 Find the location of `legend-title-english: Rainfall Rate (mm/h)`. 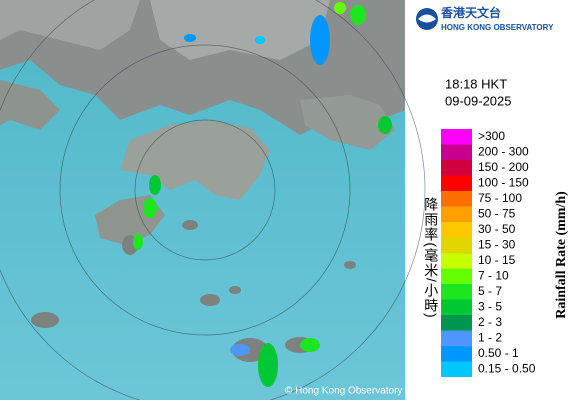

legend-title-english: Rainfall Rate (mm/h) is located at coordinates (561, 255).